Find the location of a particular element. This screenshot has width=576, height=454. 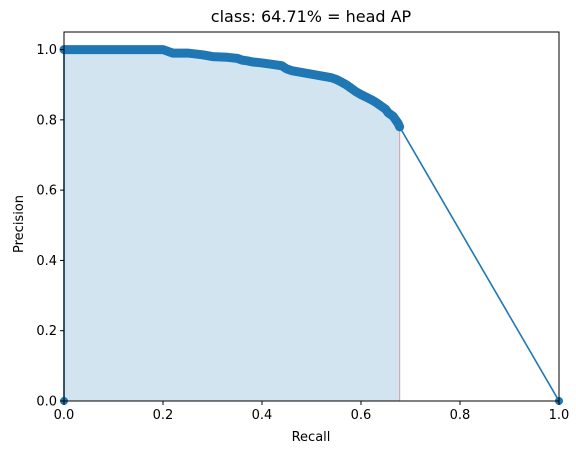

y-tick-label: 0.8 is located at coordinates (46, 120).